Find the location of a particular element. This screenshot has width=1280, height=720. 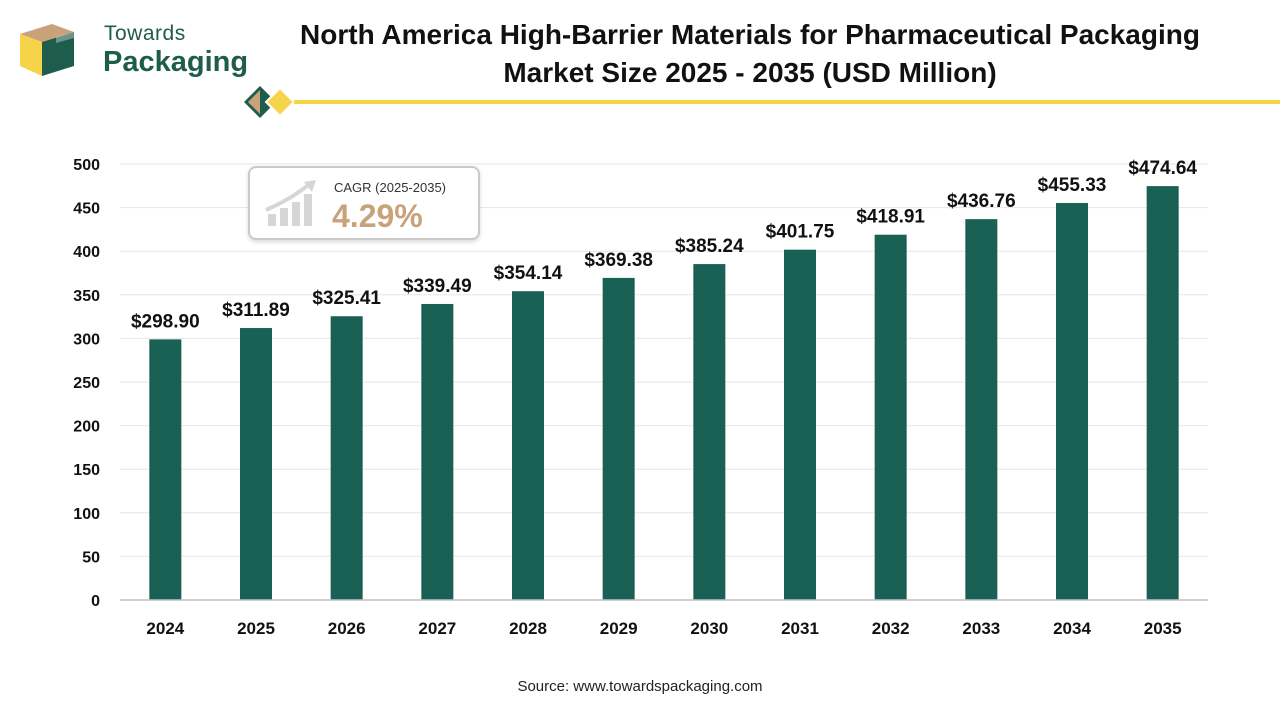

box-logo-icon is located at coordinates (47, 50).